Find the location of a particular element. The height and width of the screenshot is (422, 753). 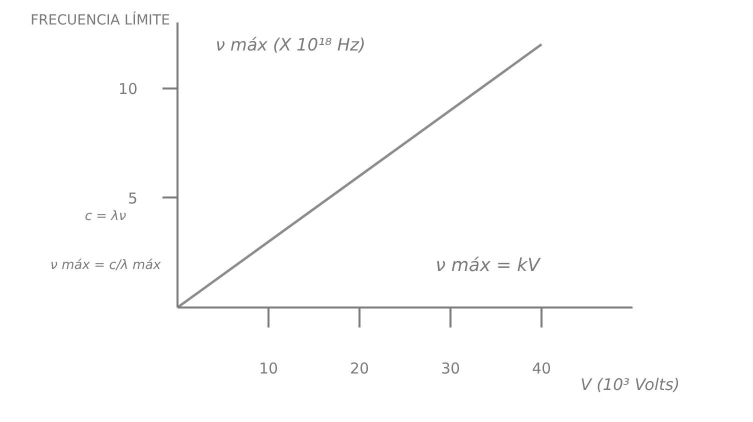

chart-title: FRECUENCIA LÍMITE is located at coordinates (100, 20).